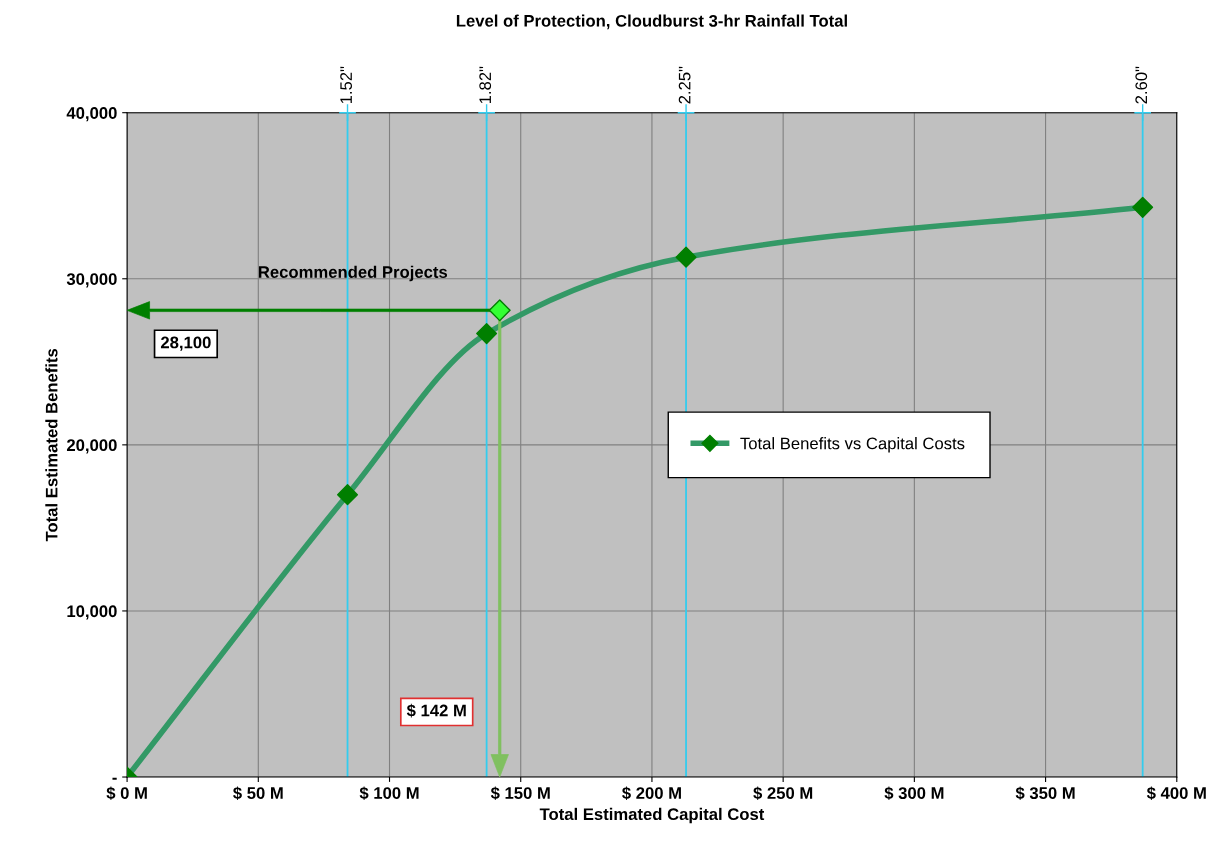 Image resolution: width=1222 pixels, height=855 pixels. What do you see at coordinates (51, 445) in the screenshot?
I see `y-axis-title: Total Estimated Benefits` at bounding box center [51, 445].